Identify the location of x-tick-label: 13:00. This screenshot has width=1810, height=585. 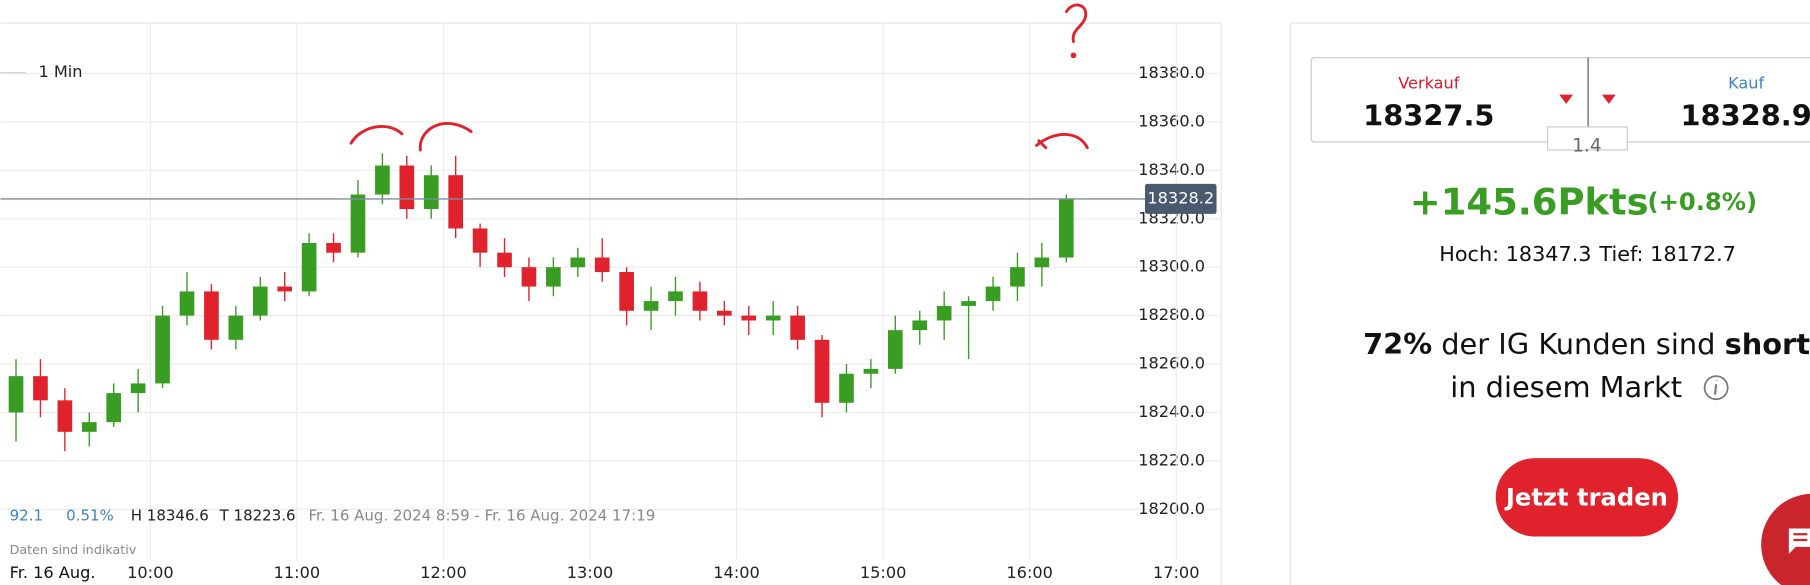
(590, 572).